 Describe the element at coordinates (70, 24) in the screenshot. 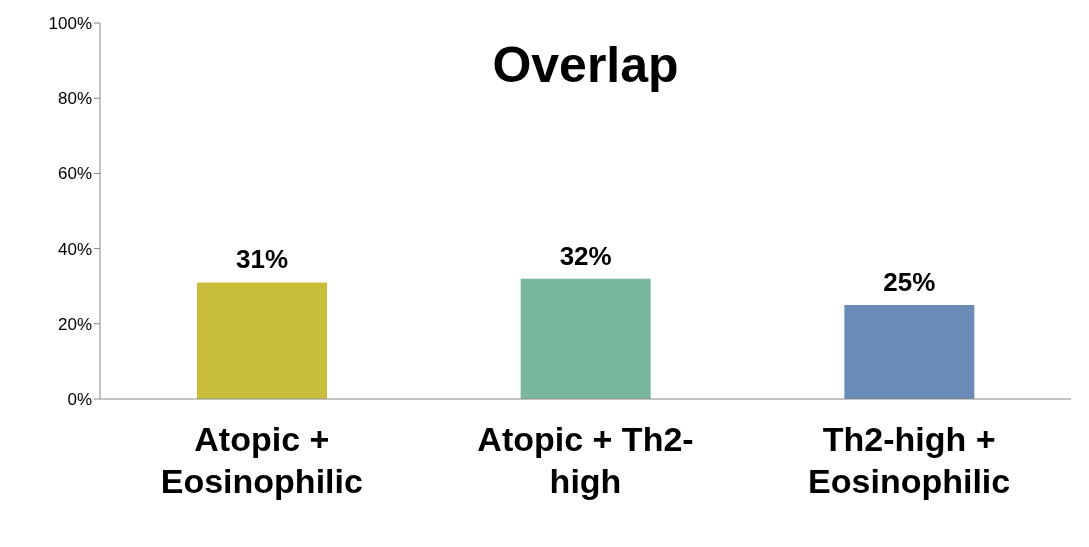

I see `y-tick-label: 100%` at that location.